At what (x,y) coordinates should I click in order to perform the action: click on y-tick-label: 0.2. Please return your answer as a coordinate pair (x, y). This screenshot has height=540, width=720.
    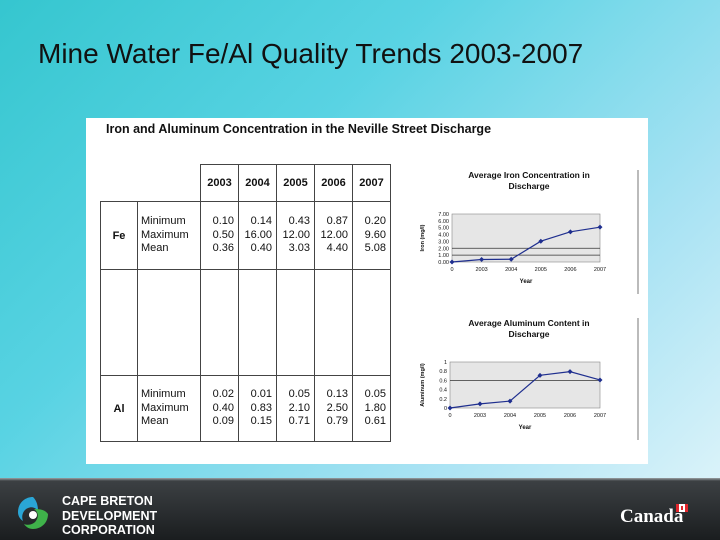
    Looking at the image, I should click on (443, 400).